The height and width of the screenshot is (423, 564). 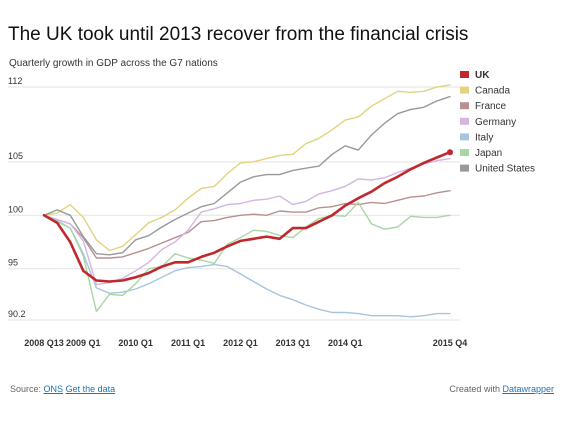 I want to click on legend-swatch-italy, so click(x=464, y=137).